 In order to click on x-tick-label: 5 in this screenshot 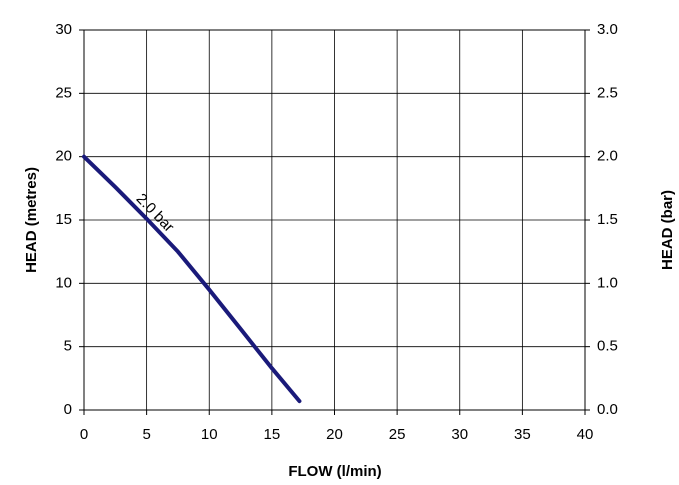, I will do `click(146, 434)`.